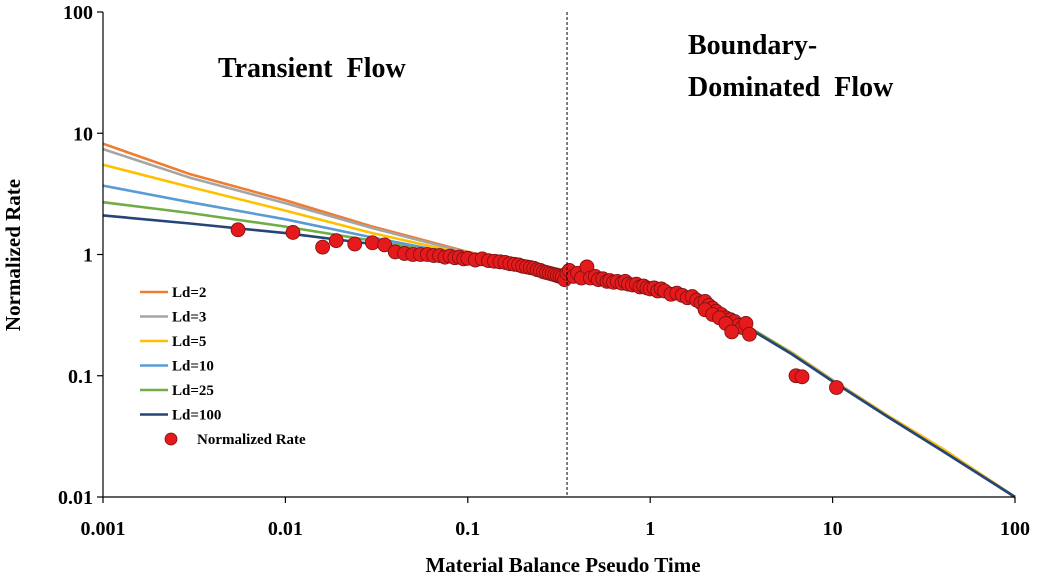 The height and width of the screenshot is (578, 1039). Describe the element at coordinates (791, 87) in the screenshot. I see `annotation-boundary-line2: Dominated Flow` at that location.